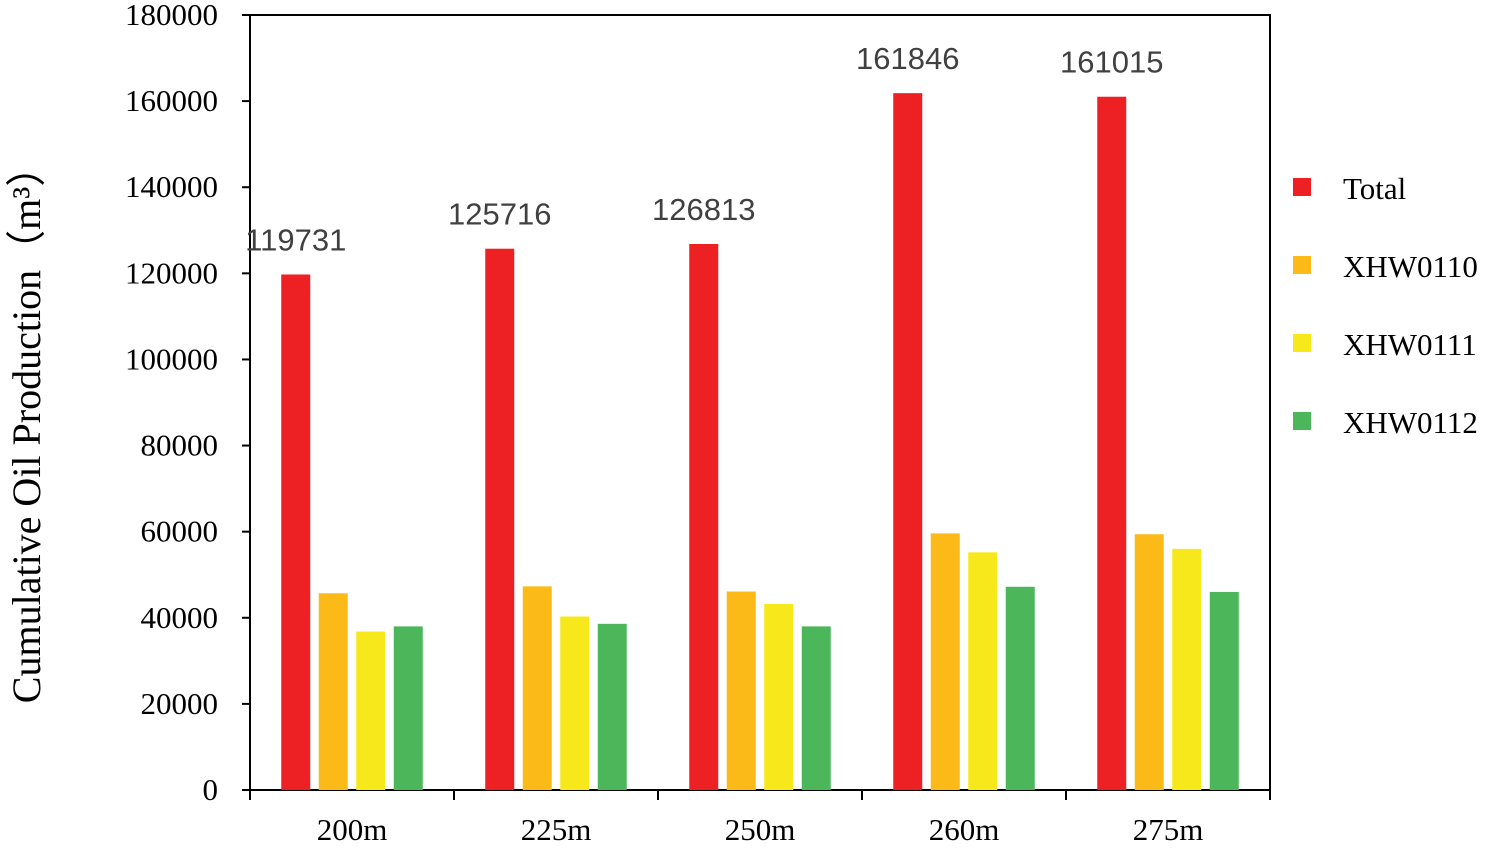 Image resolution: width=1510 pixels, height=849 pixels. What do you see at coordinates (1020, 688) in the screenshot?
I see `bar-xhw0112-260m` at bounding box center [1020, 688].